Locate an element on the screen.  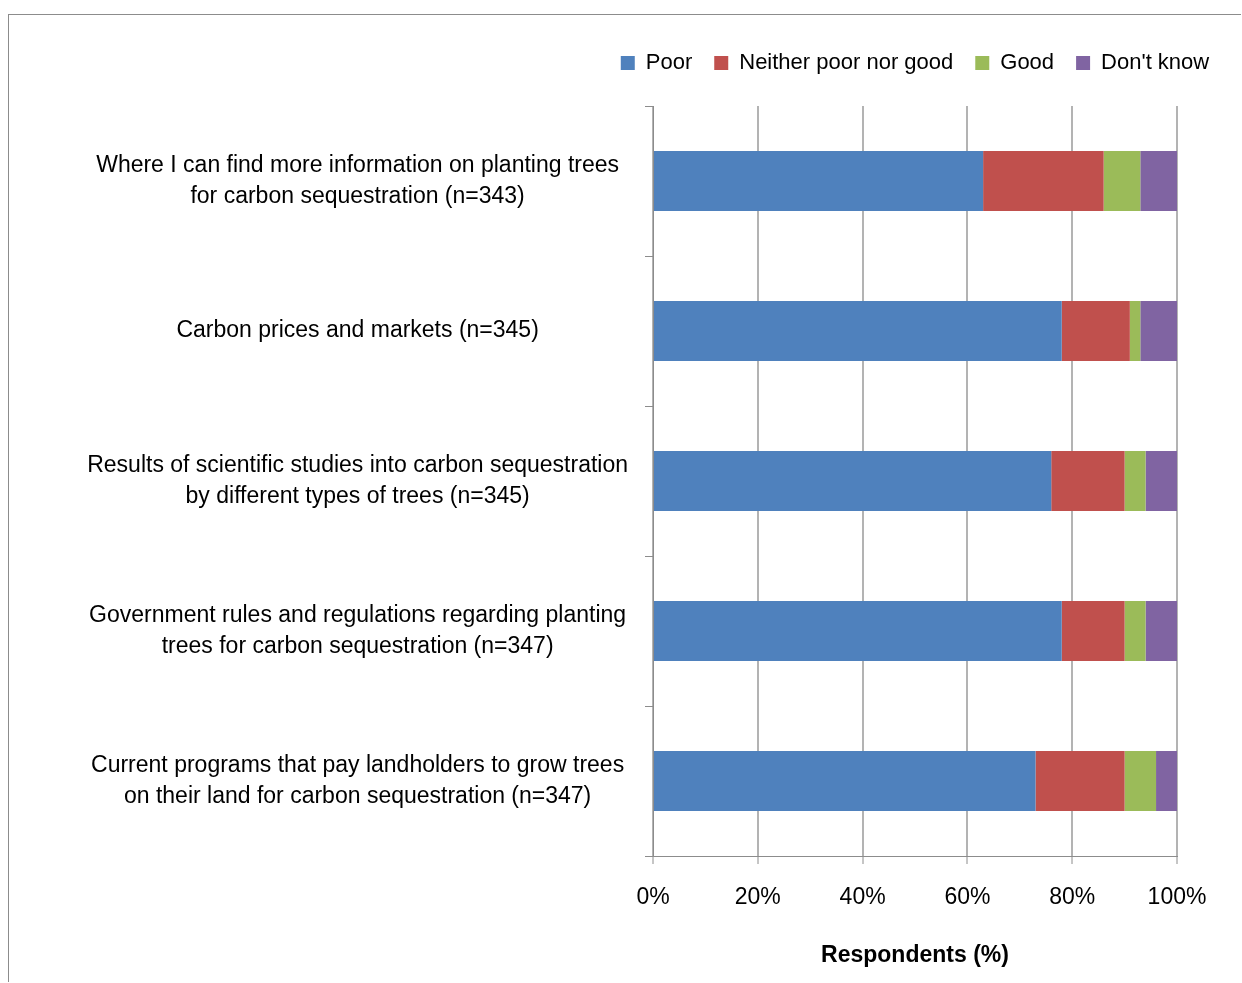
legend-label: Don't know is located at coordinates (1155, 62).